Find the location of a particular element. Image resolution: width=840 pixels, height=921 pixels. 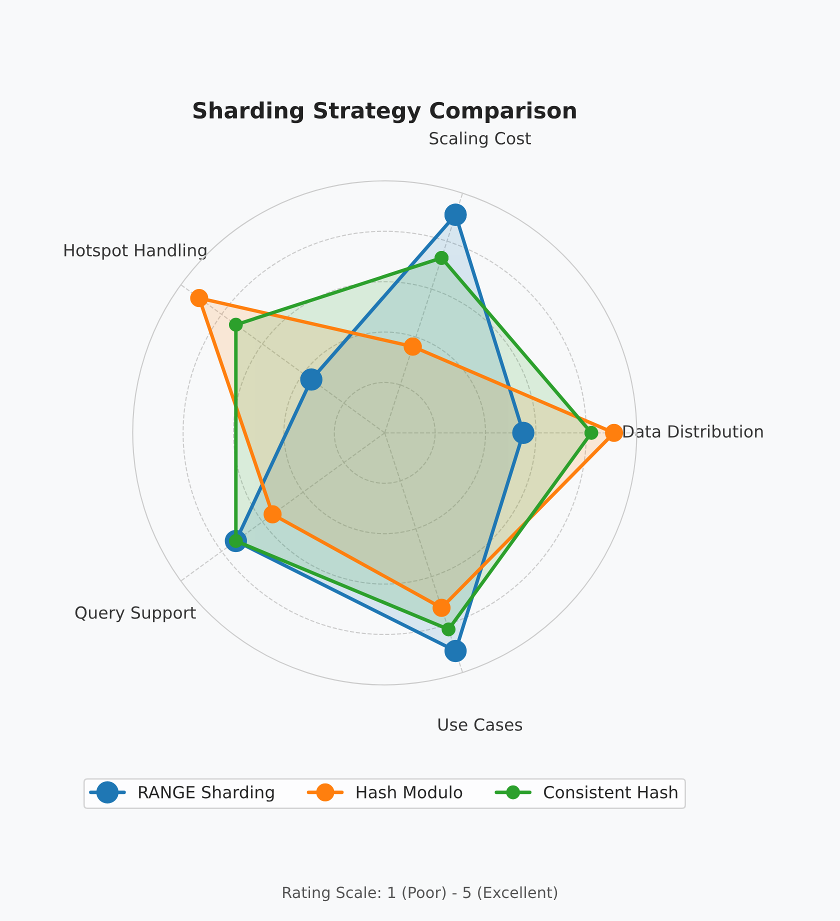

text: Rating Scale: 1 (Poor) - 5 (Excellent) is located at coordinates (420, 894).